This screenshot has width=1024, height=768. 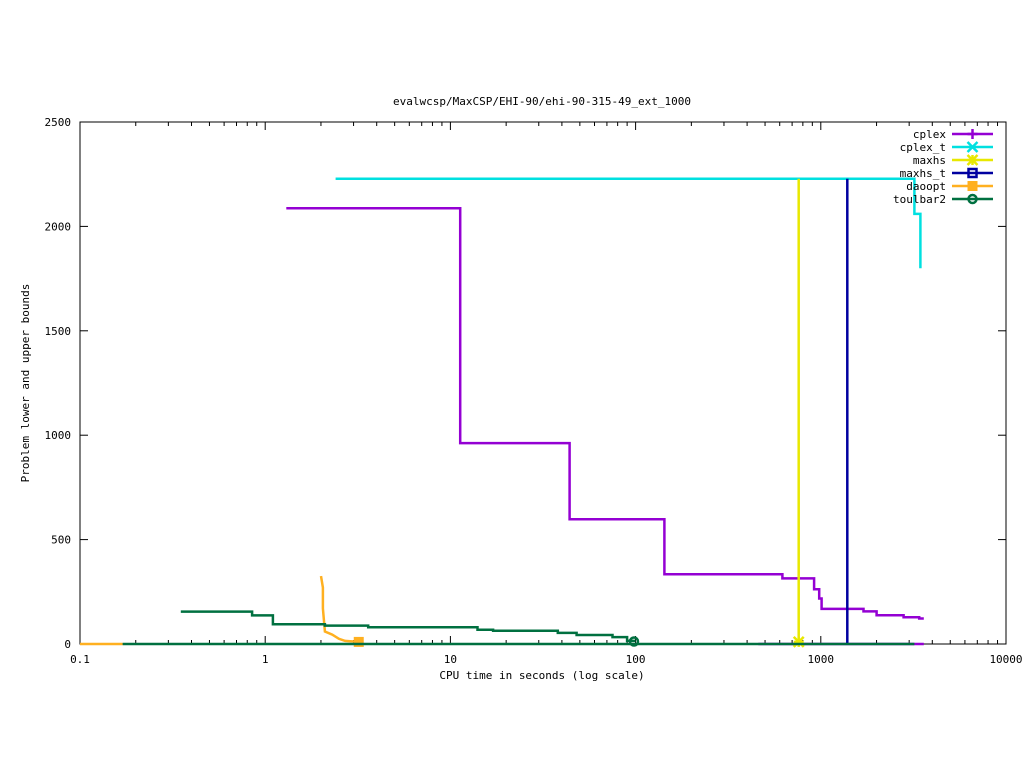 What do you see at coordinates (58, 331) in the screenshot?
I see `y-tick-label: 1500` at bounding box center [58, 331].